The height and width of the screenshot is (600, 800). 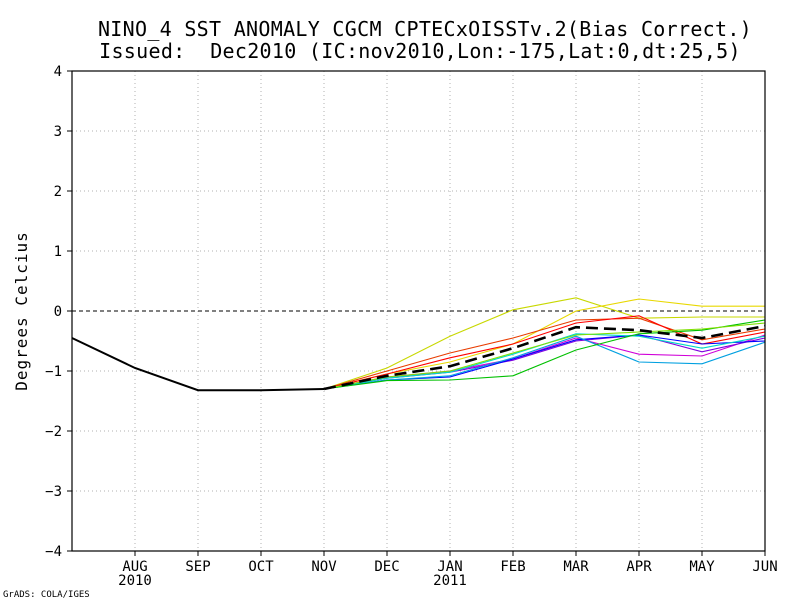 What do you see at coordinates (58, 72) in the screenshot?
I see `y-tick-label: 4` at bounding box center [58, 72].